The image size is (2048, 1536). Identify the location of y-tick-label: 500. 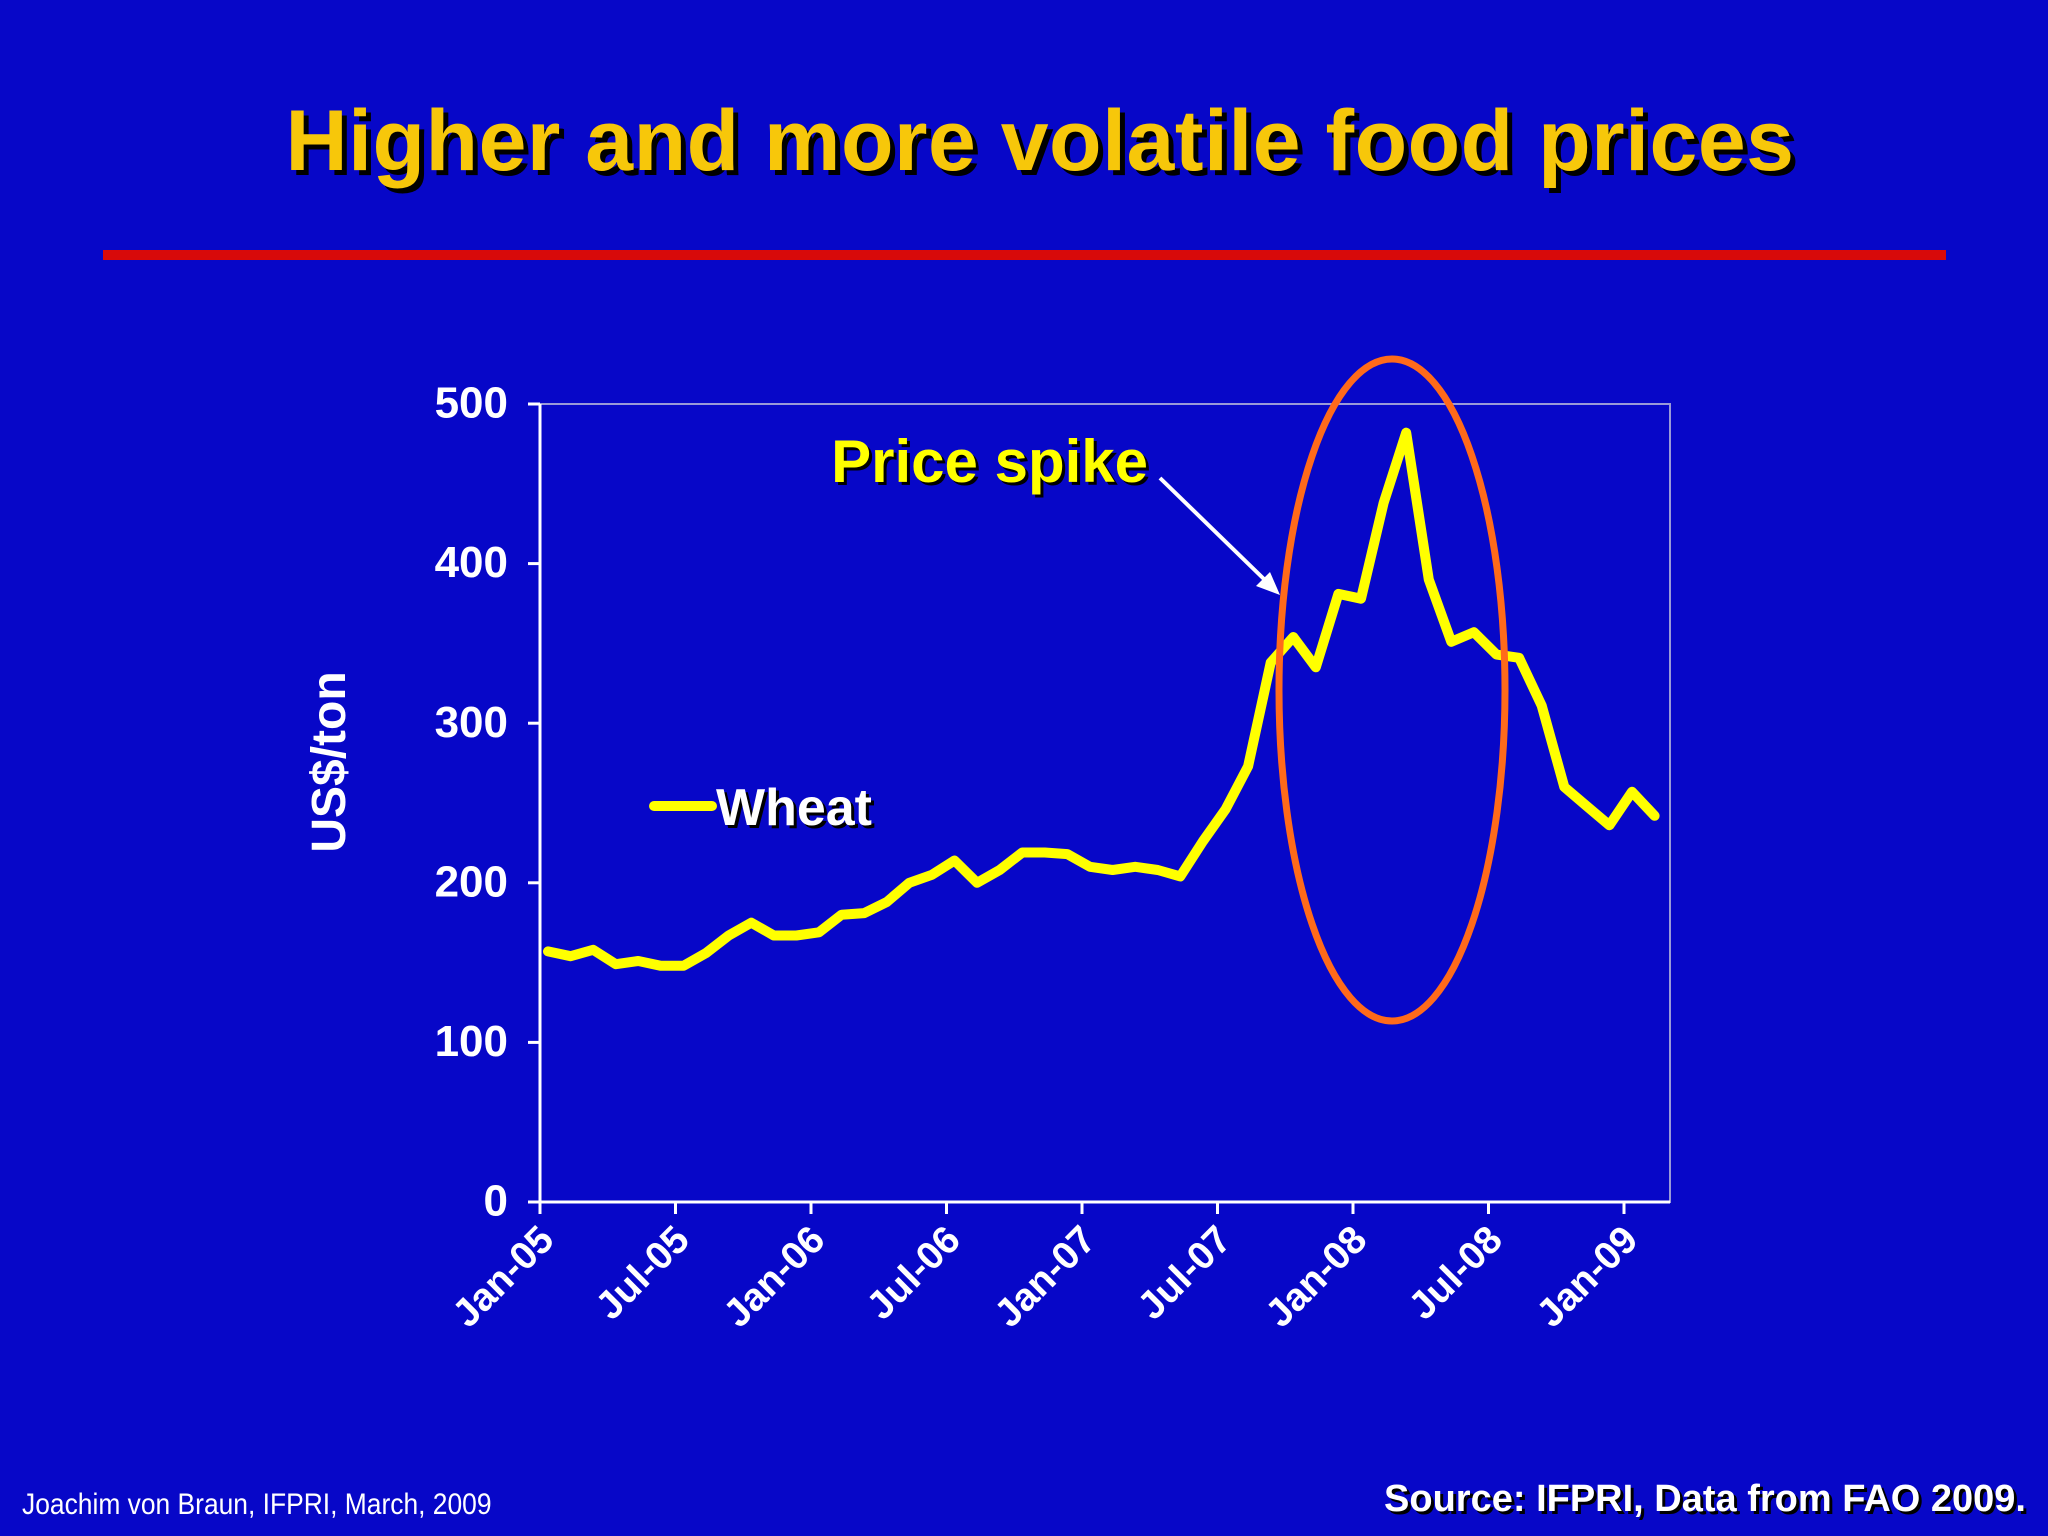
(471, 403).